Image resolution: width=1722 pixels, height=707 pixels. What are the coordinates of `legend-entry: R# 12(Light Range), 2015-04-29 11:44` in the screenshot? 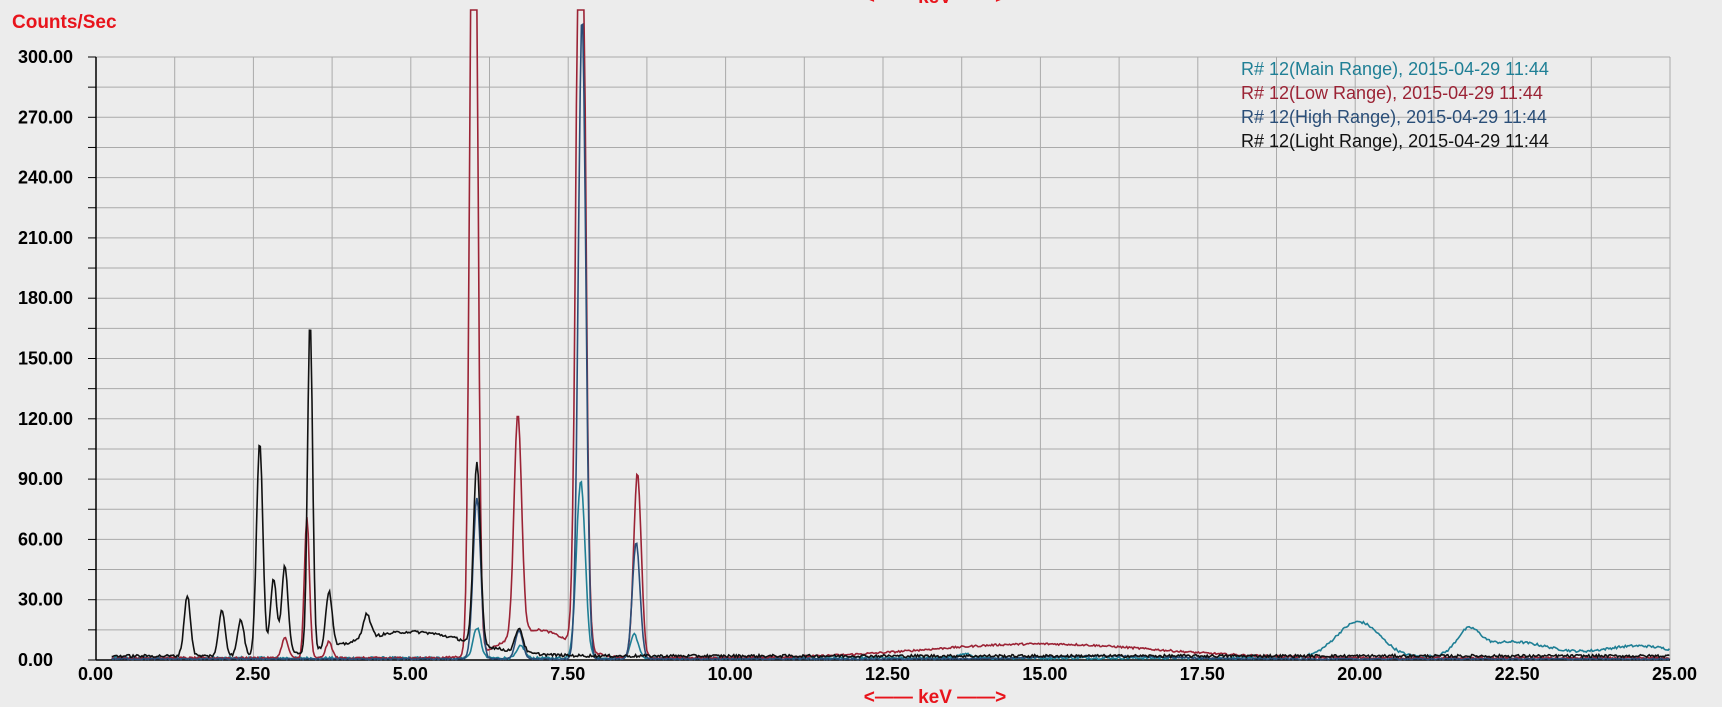 It's located at (1395, 141).